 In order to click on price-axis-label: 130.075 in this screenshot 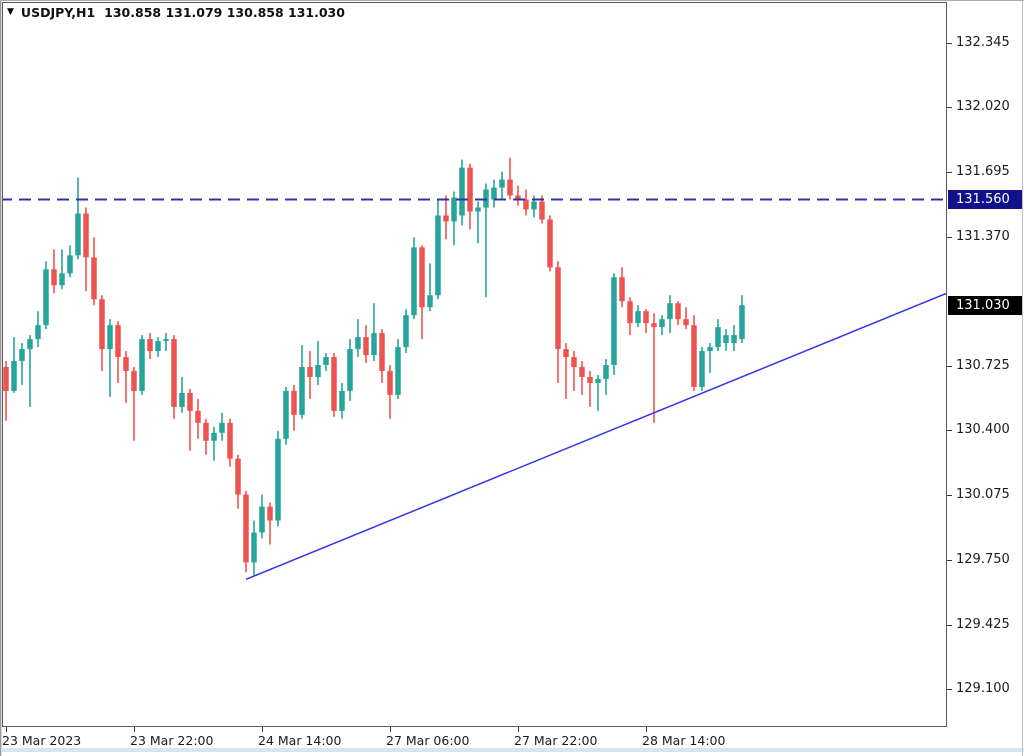, I will do `click(983, 495)`.